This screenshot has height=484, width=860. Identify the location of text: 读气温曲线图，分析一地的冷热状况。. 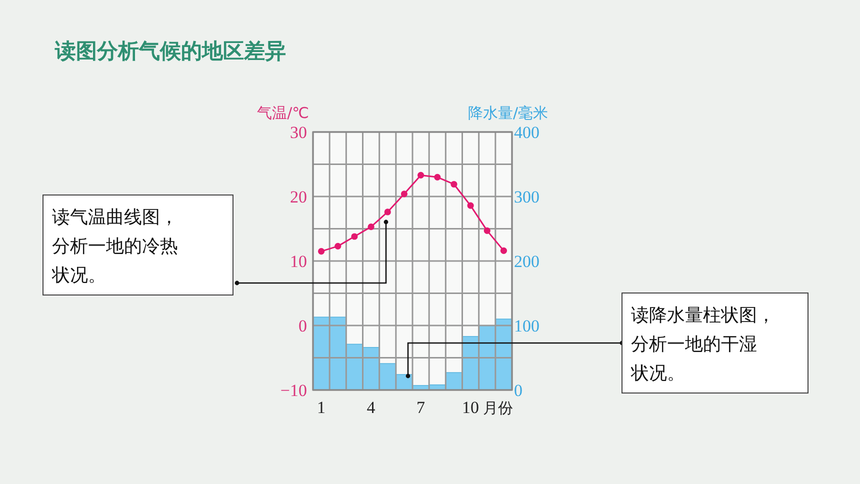
(114, 246).